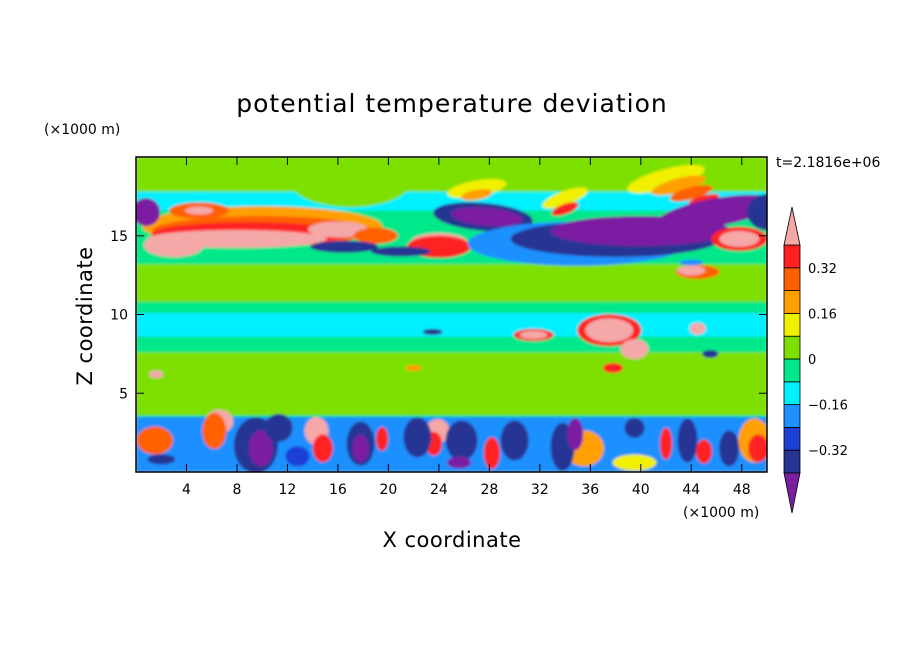 The height and width of the screenshot is (654, 904). Describe the element at coordinates (822, 314) in the screenshot. I see `colorbar-label: 0.16` at that location.